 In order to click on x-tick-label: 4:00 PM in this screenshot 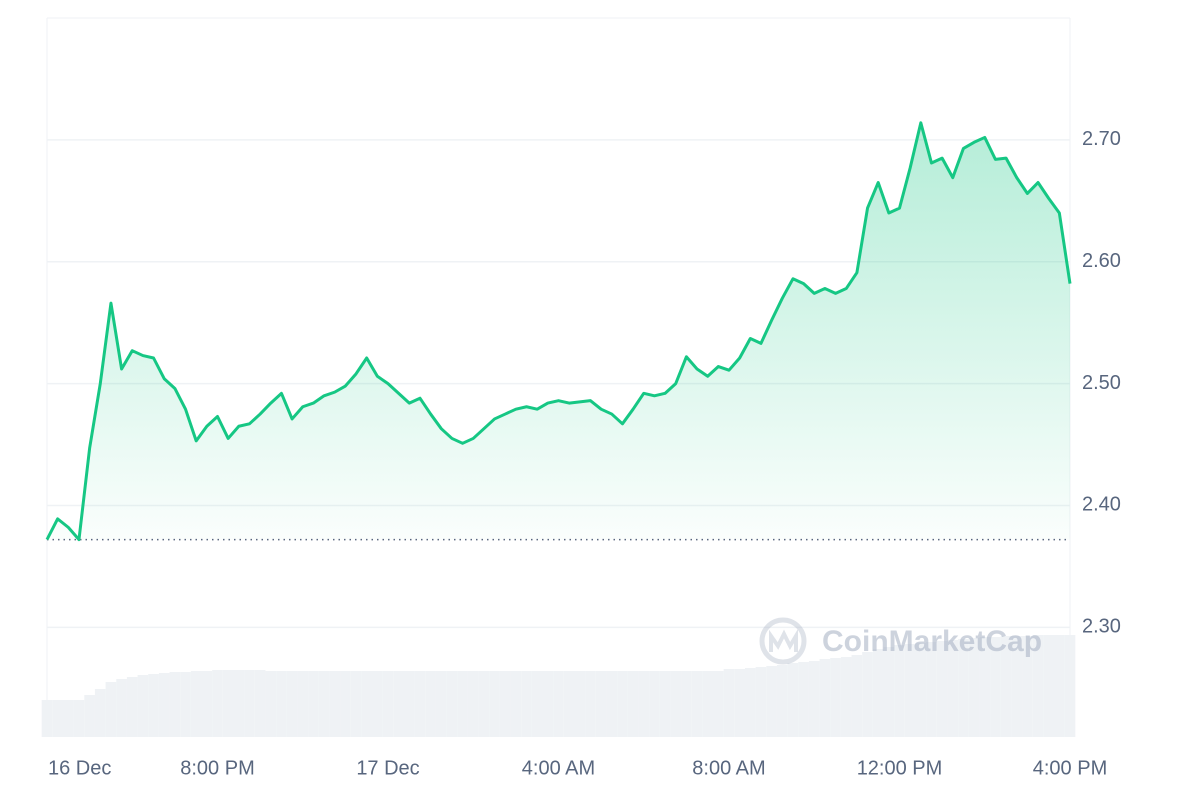, I will do `click(1070, 768)`.